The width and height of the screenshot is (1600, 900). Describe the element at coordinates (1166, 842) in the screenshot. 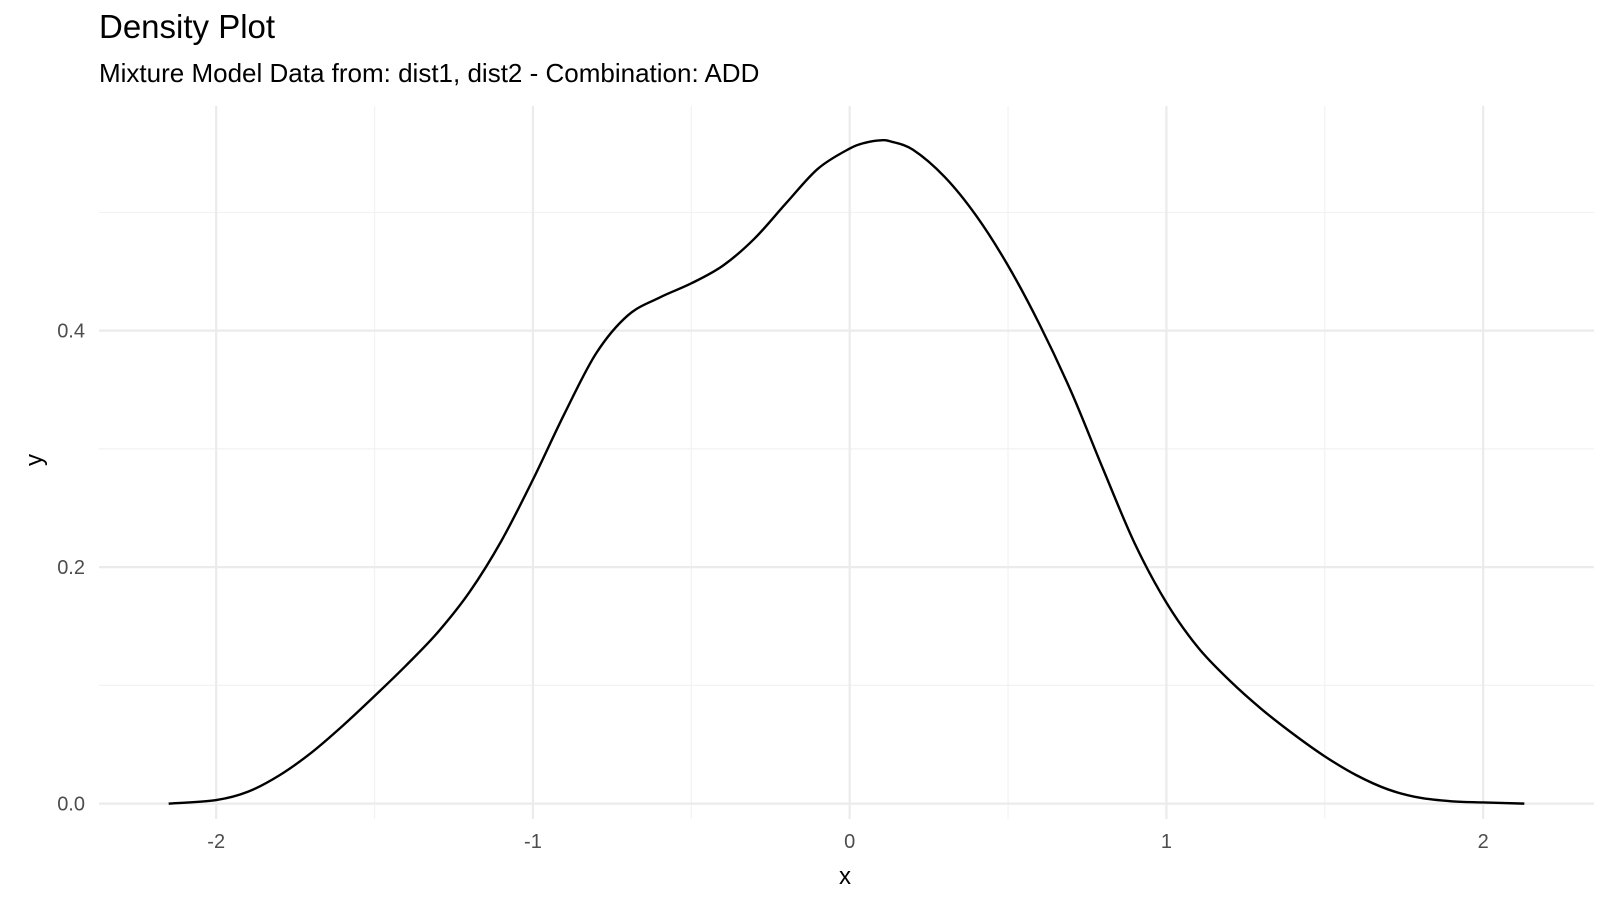

I see `x-tick-label: 1` at that location.